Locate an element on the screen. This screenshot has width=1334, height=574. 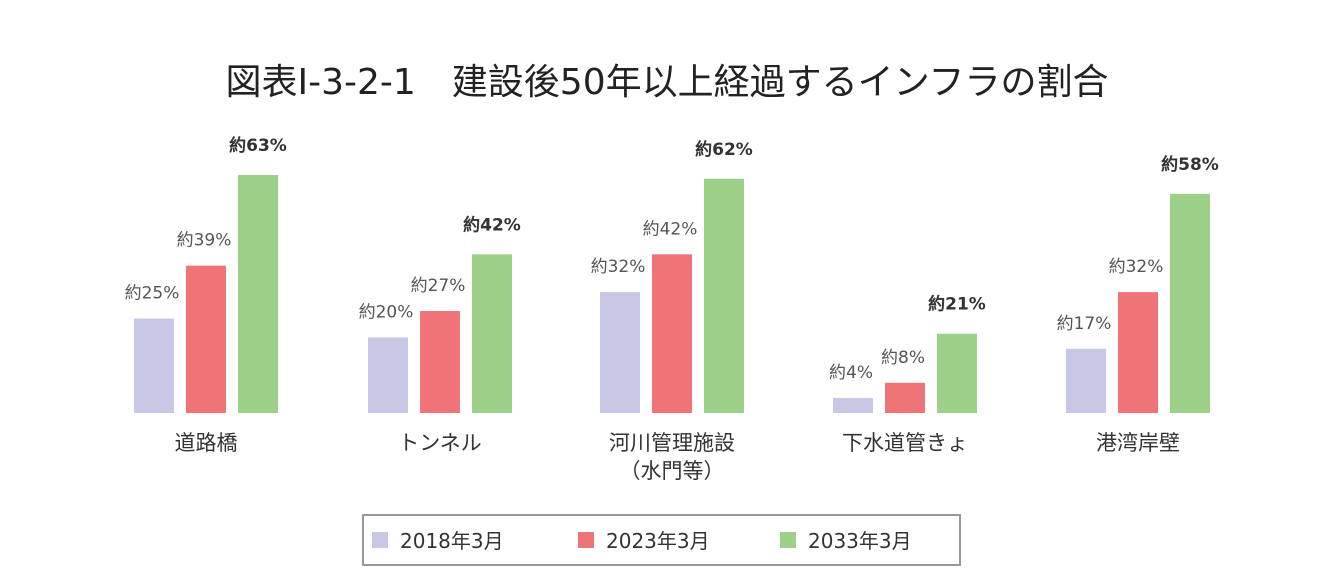
data-label: 約8% is located at coordinates (903, 358).